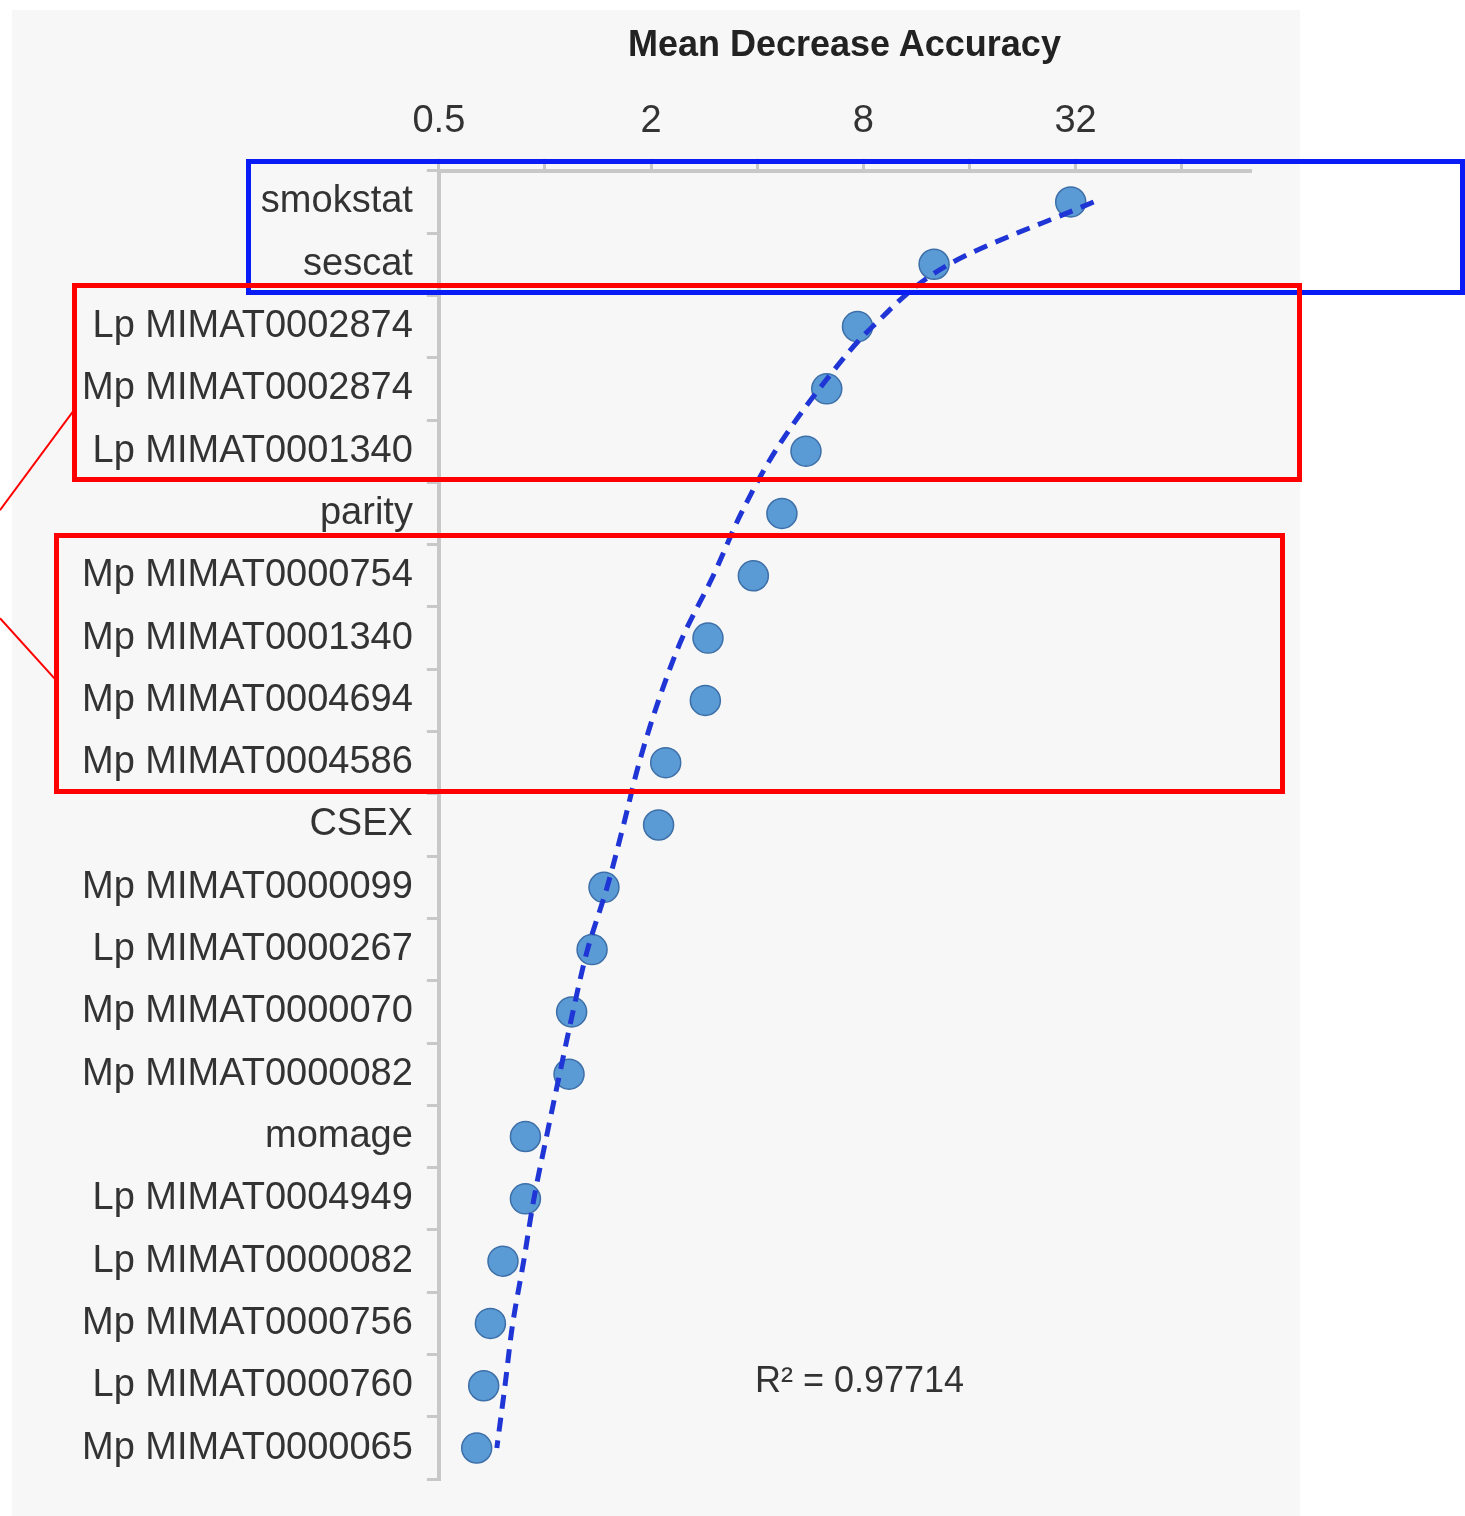 The image size is (1465, 1516). What do you see at coordinates (844, 43) in the screenshot?
I see `x-axis-title: Mean Decrease Accuracy` at bounding box center [844, 43].